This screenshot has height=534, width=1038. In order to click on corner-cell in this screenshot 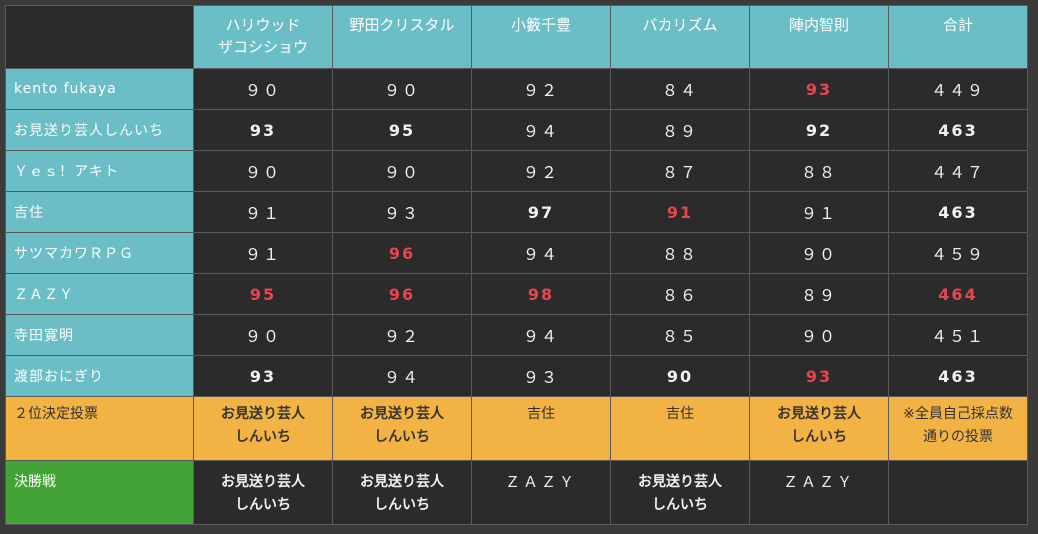, I will do `click(99, 37)`.